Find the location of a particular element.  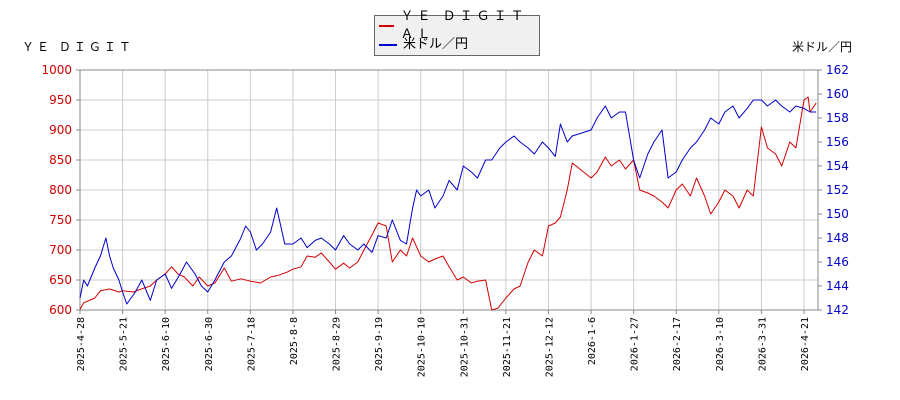

y-left-tick-label: 900 is located at coordinates (60, 130).